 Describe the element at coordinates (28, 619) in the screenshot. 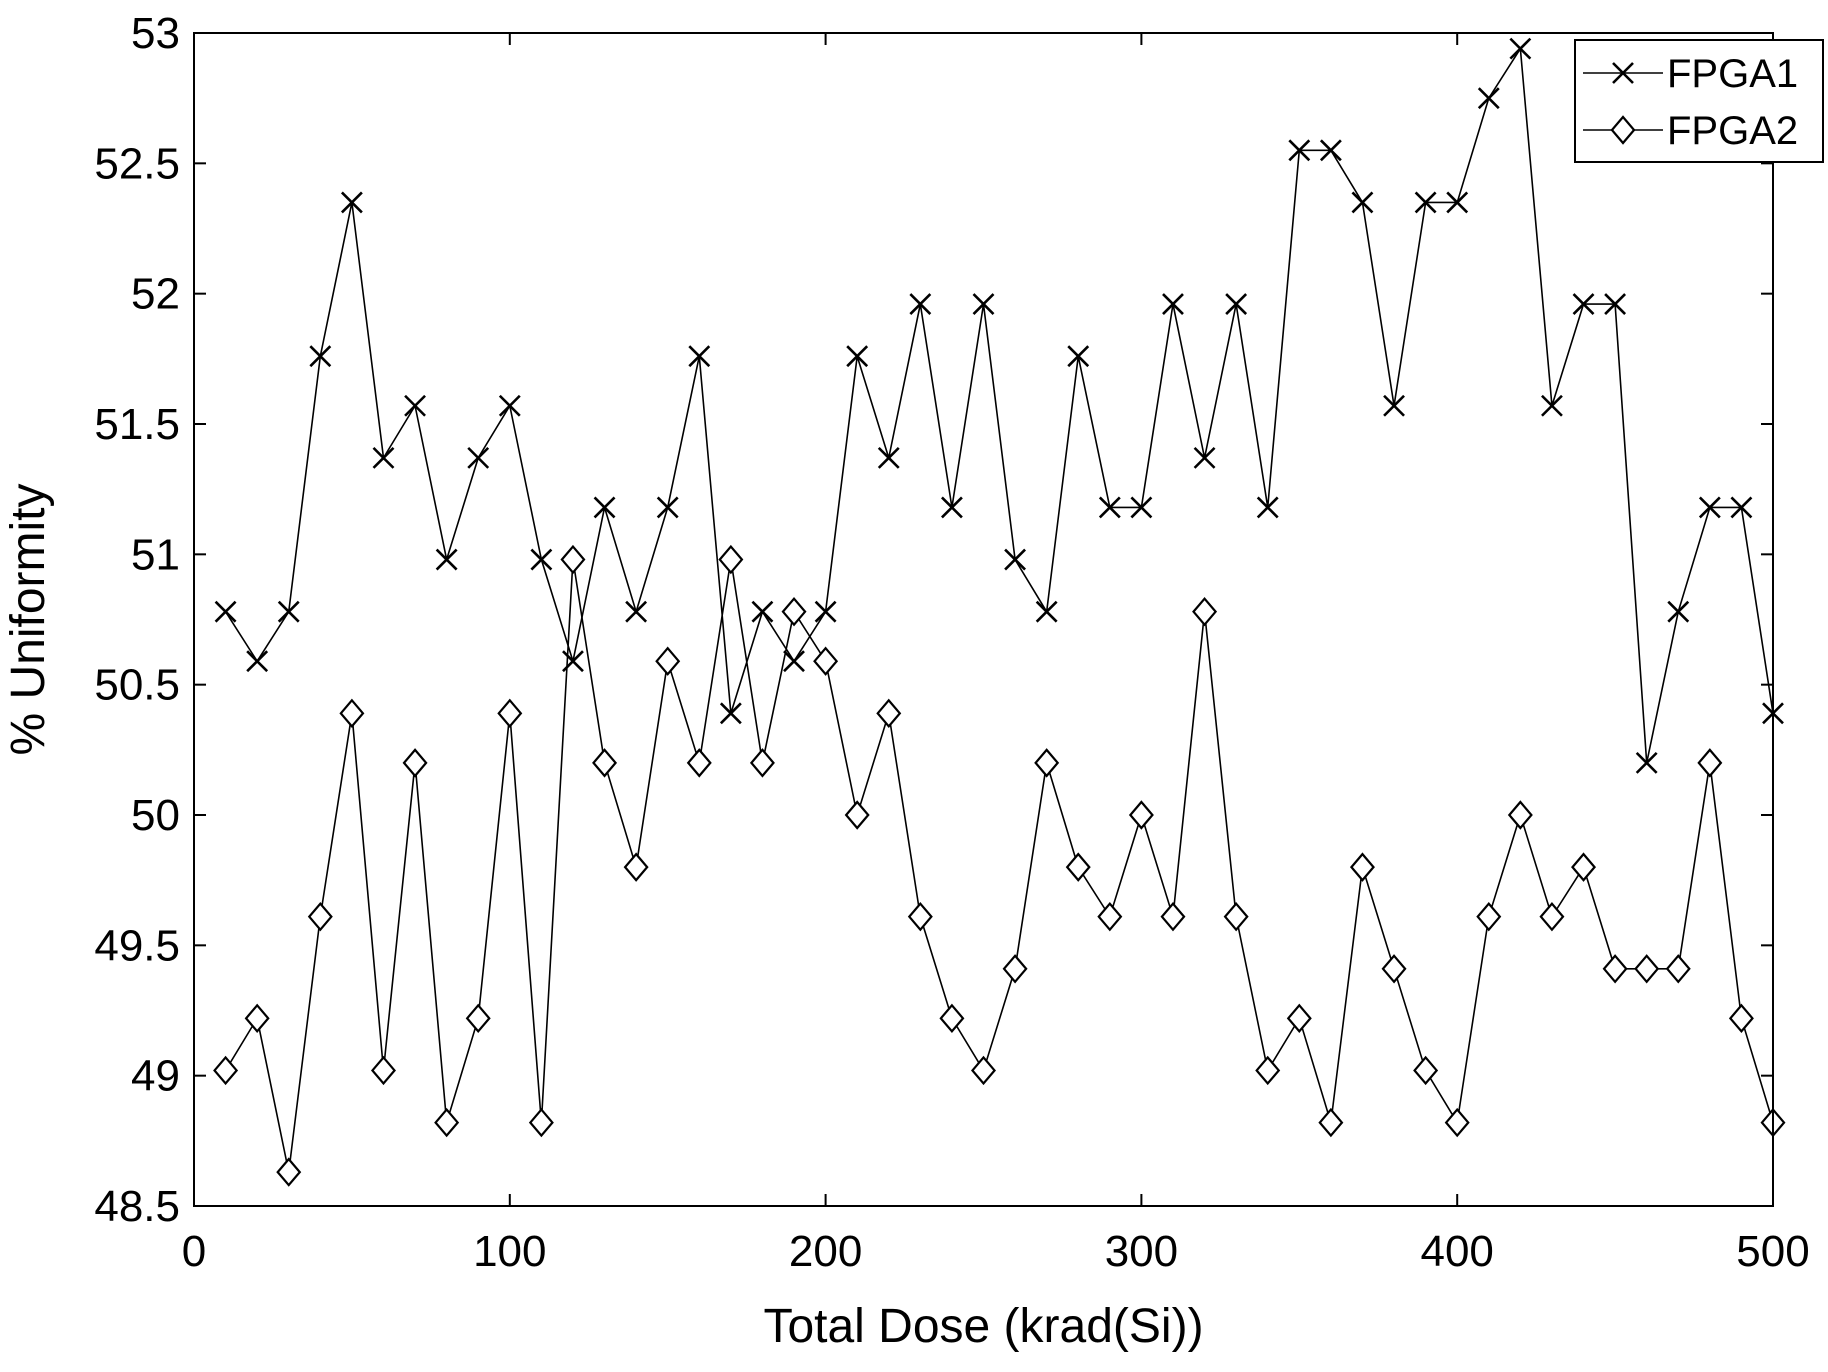

I see `y-axis-label: % Uniformity` at that location.